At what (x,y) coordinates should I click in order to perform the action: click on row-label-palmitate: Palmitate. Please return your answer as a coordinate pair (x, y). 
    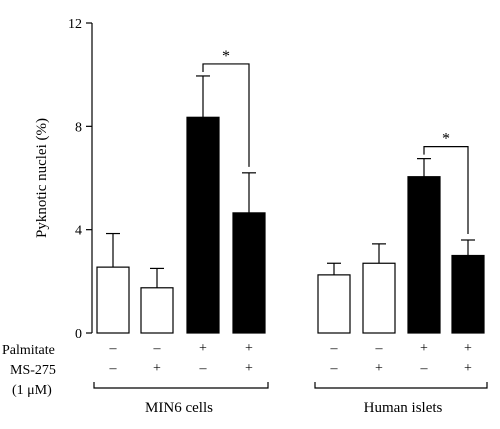
    Looking at the image, I should click on (28, 350).